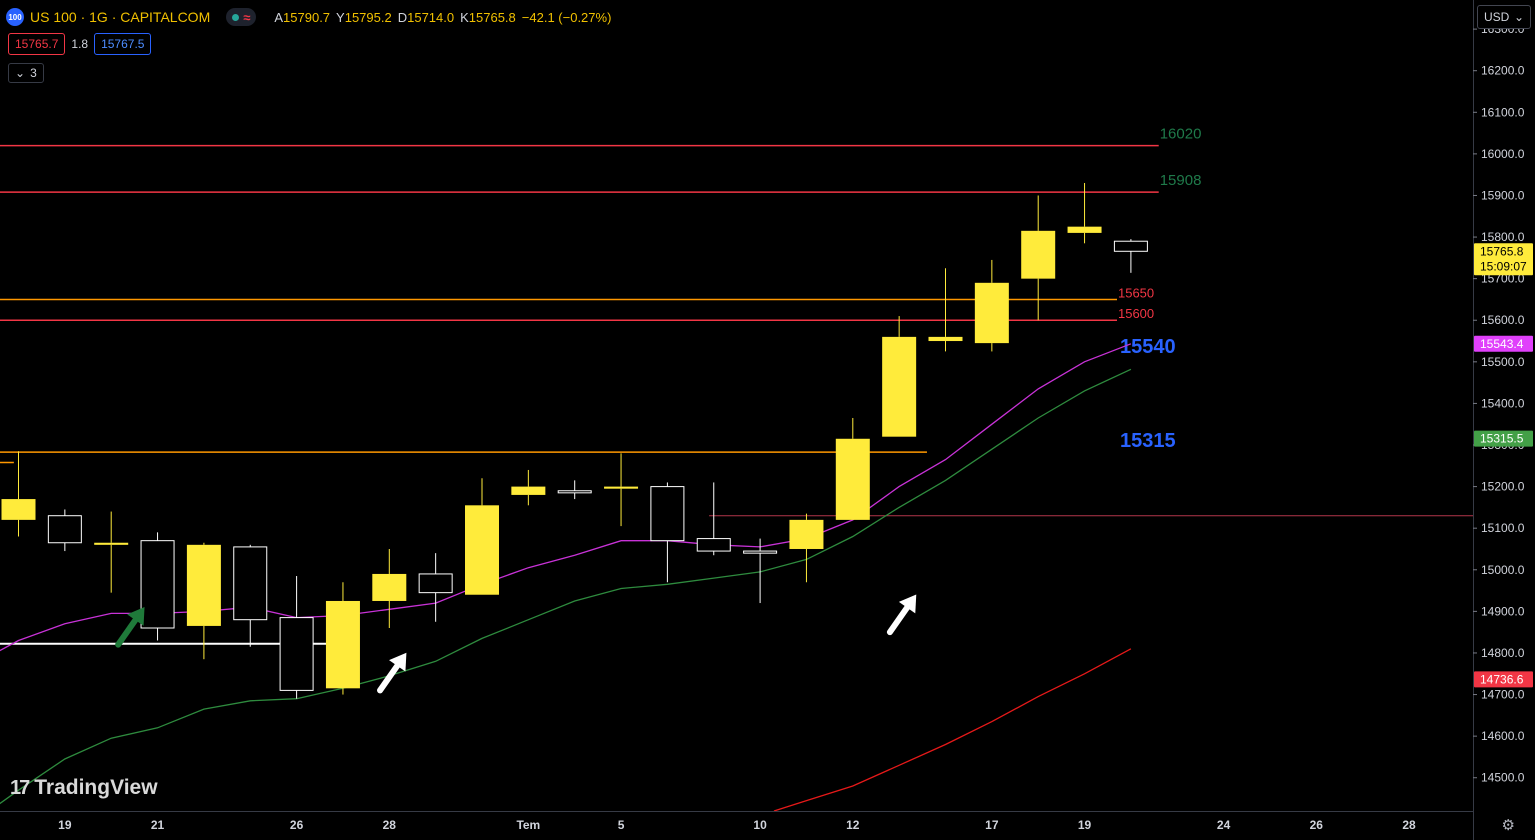  I want to click on gear-icon: ⚙, so click(1508, 825).